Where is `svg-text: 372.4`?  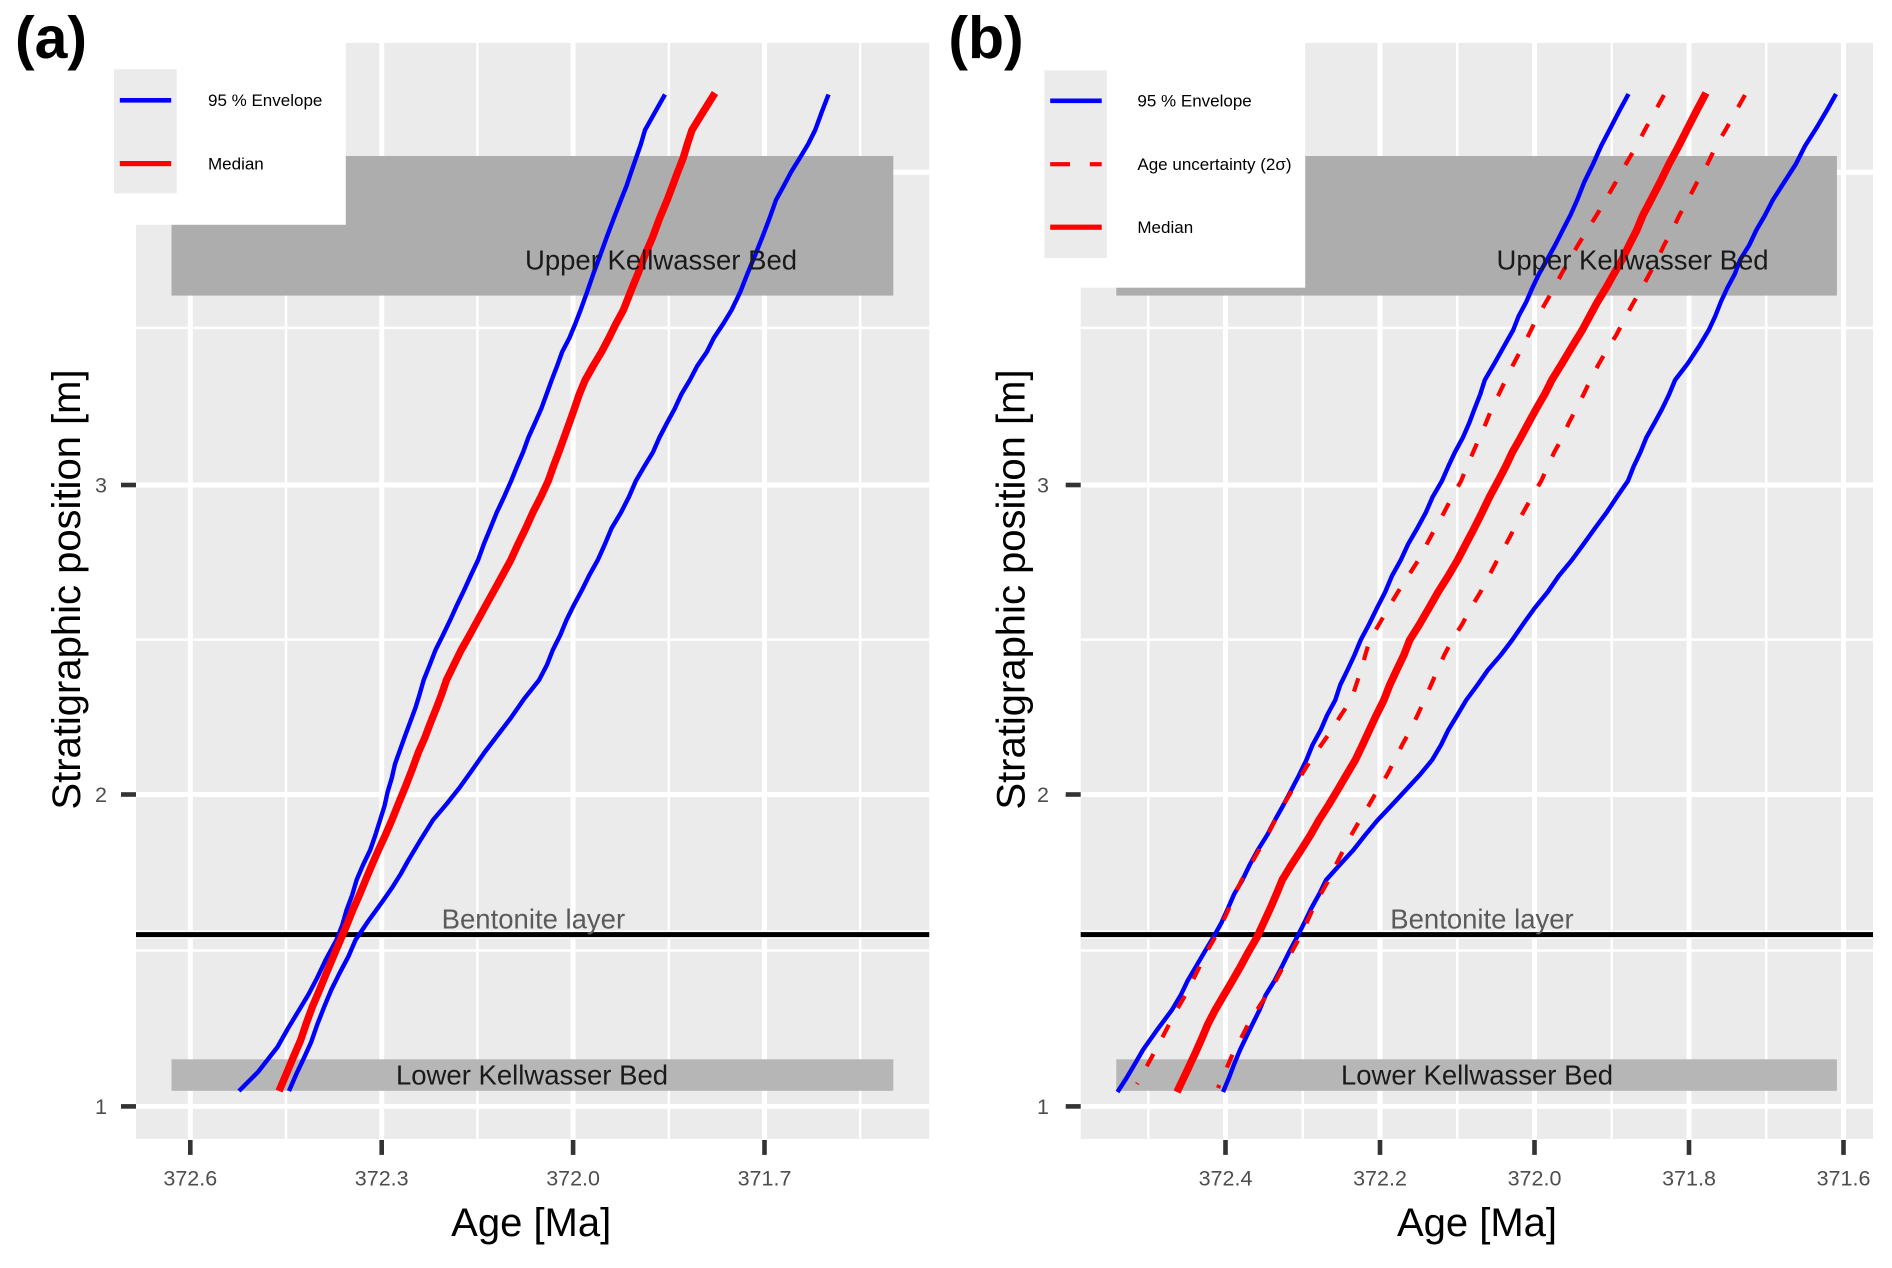
svg-text: 372.4 is located at coordinates (1226, 1179).